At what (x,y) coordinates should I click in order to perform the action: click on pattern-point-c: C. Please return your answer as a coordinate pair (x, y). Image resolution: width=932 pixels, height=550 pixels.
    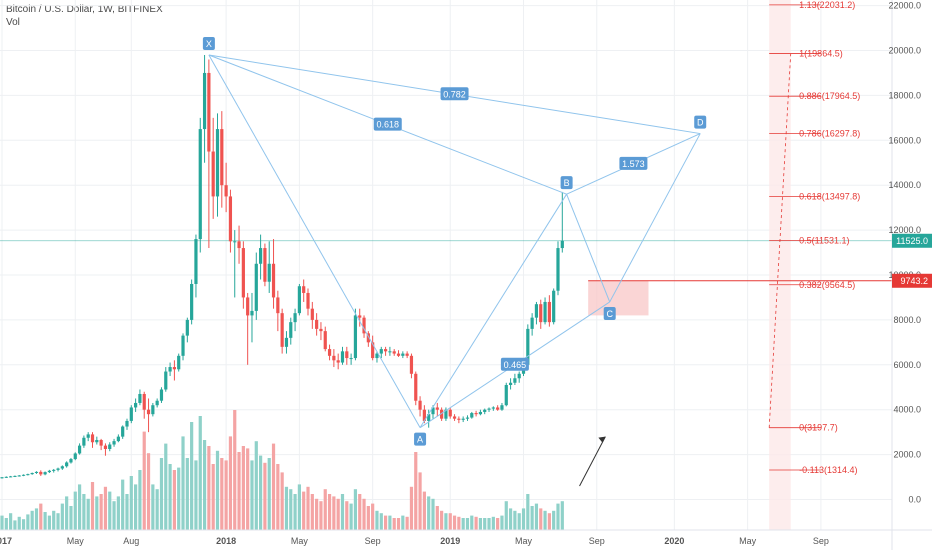
    Looking at the image, I should click on (609, 314).